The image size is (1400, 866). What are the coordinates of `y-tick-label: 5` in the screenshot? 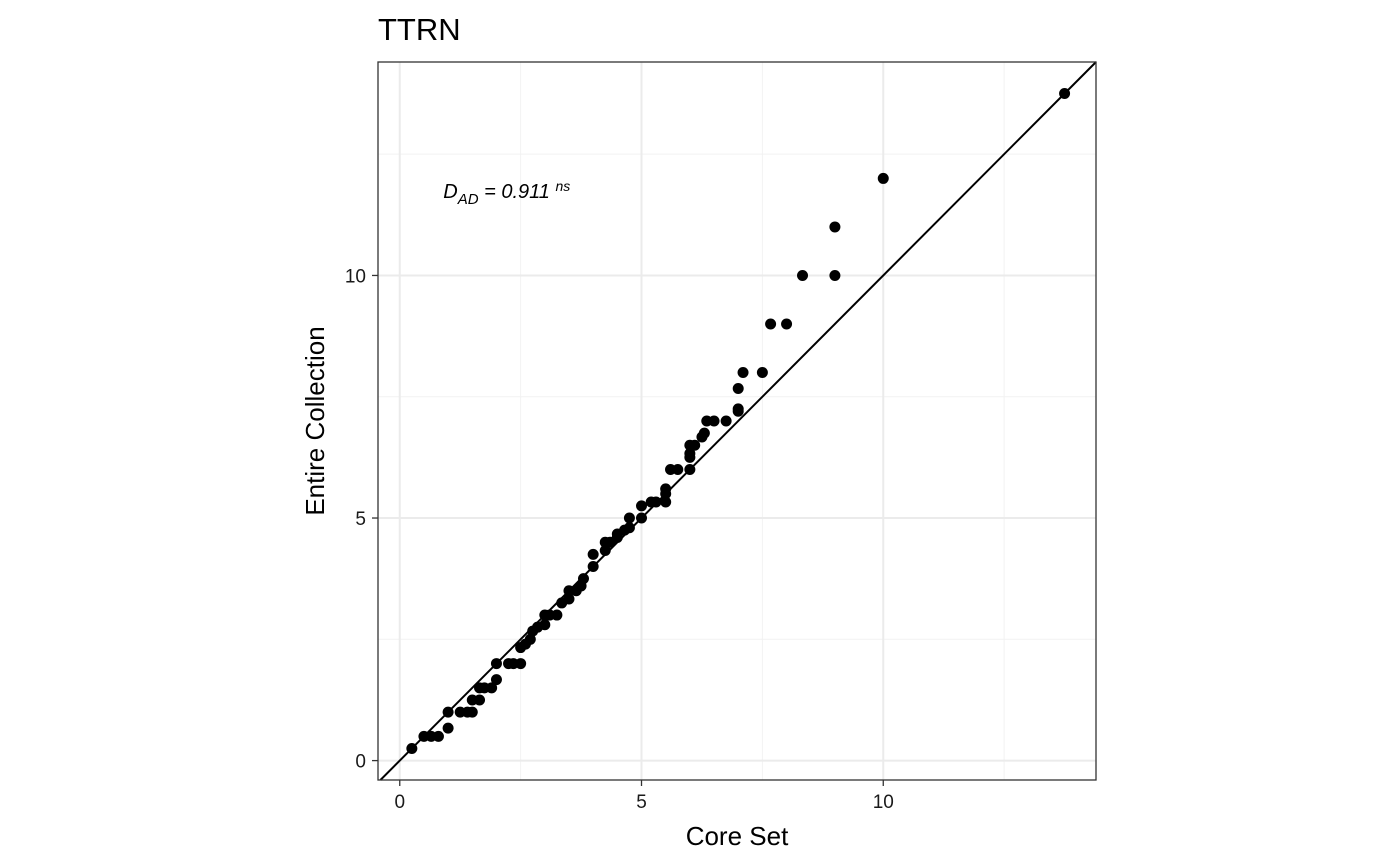 It's located at (360, 519).